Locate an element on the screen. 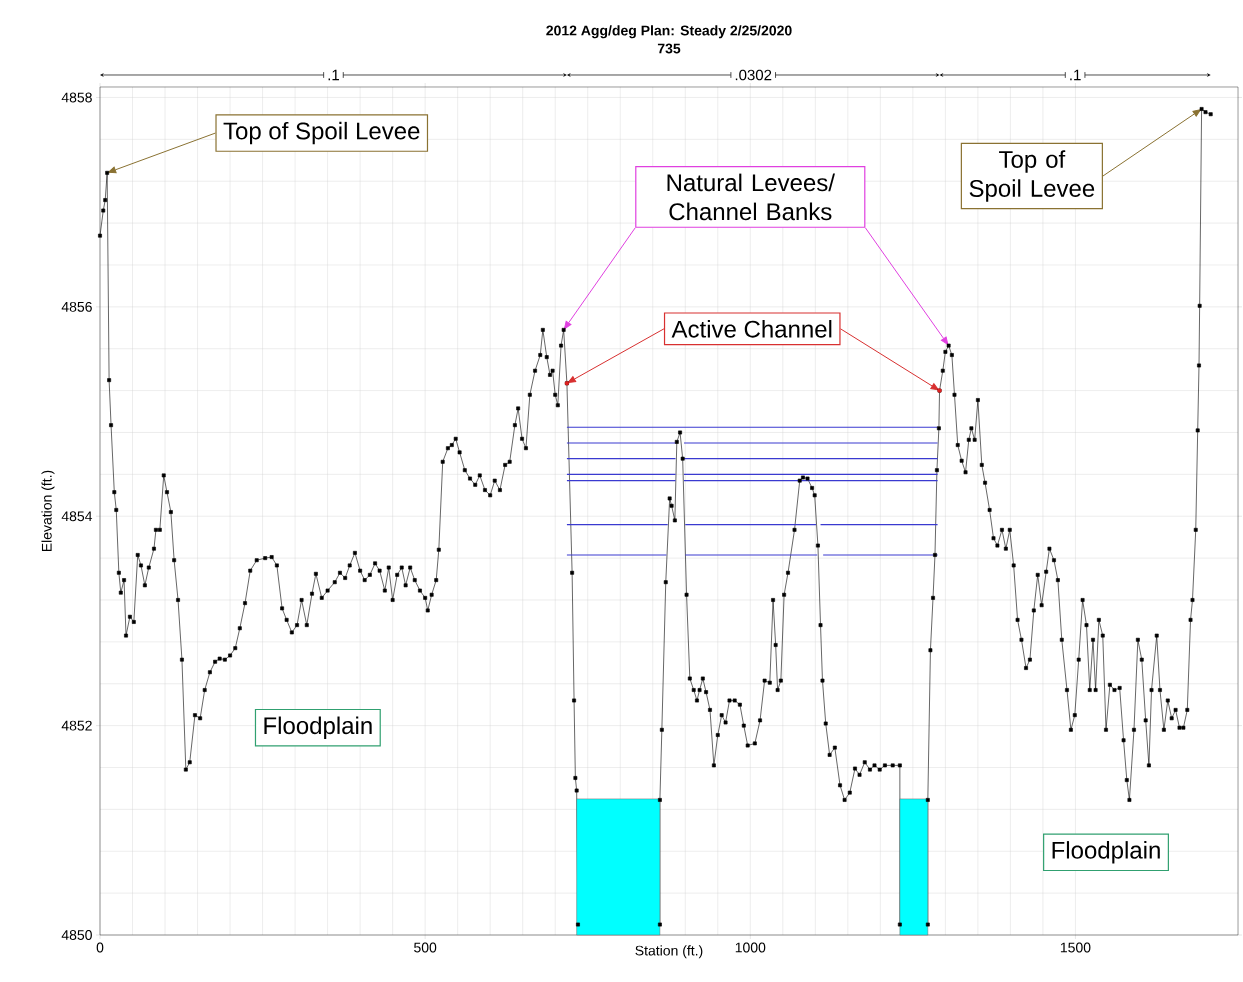 This screenshot has width=1243, height=982. y-tick-label: 4852 is located at coordinates (76, 725).